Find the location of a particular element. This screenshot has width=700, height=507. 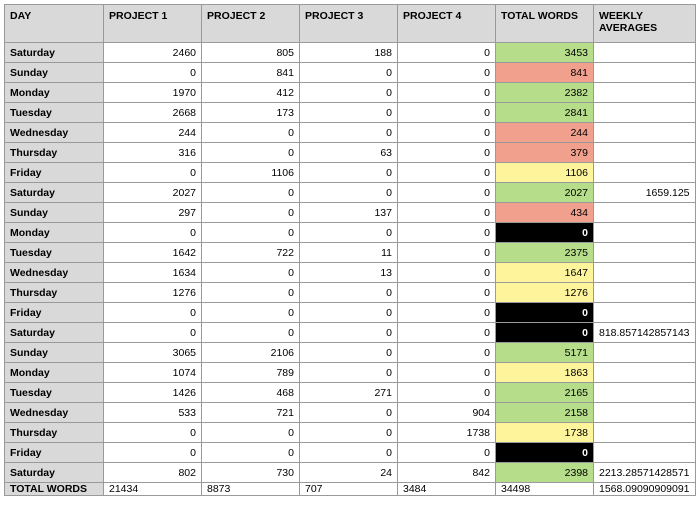

header-day: DAY is located at coordinates (54, 23).